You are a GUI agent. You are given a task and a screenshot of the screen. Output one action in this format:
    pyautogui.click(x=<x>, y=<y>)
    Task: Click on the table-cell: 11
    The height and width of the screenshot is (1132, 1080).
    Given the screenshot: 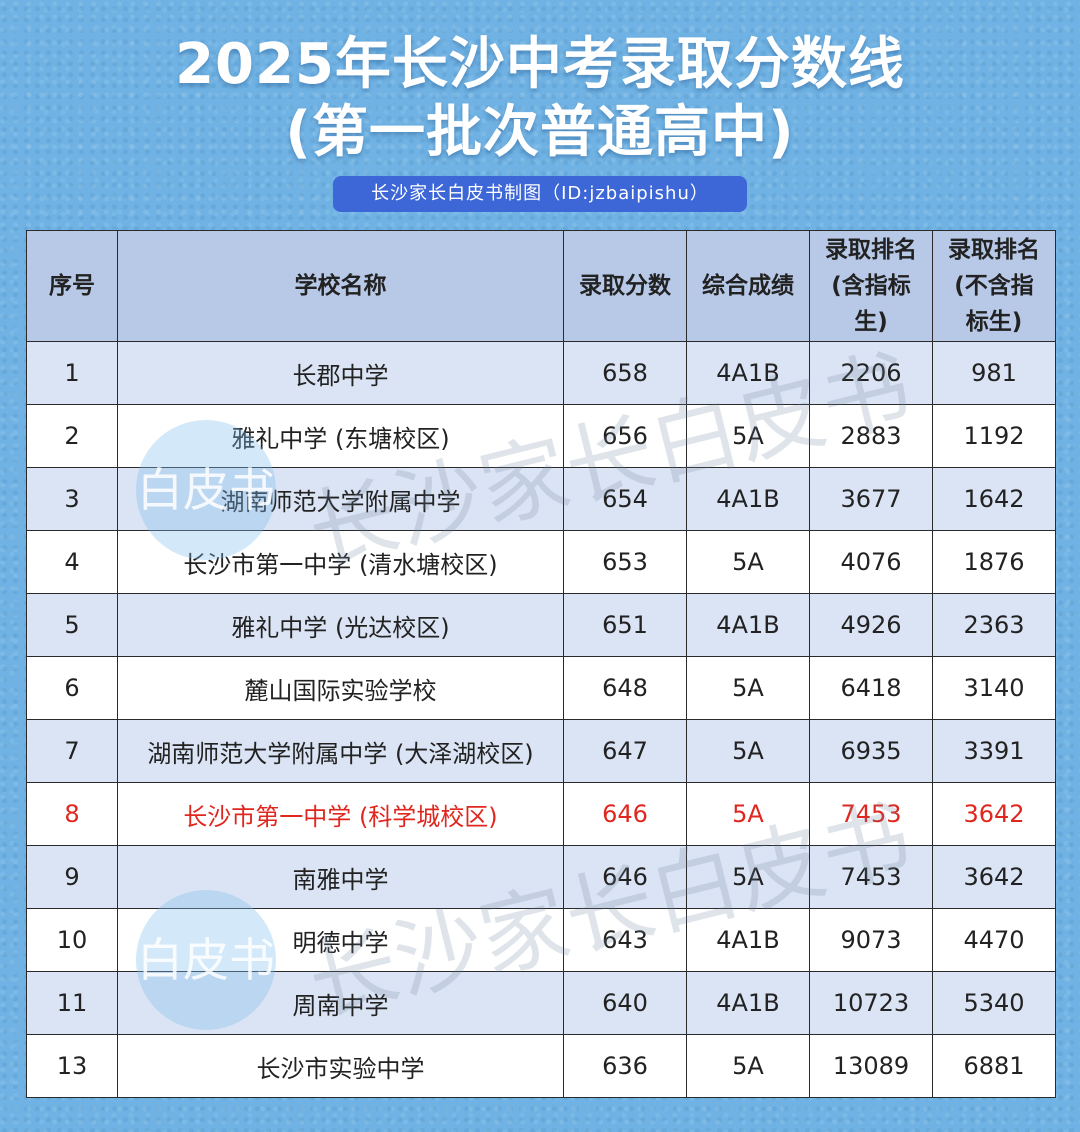 What is the action you would take?
    pyautogui.click(x=72, y=1003)
    